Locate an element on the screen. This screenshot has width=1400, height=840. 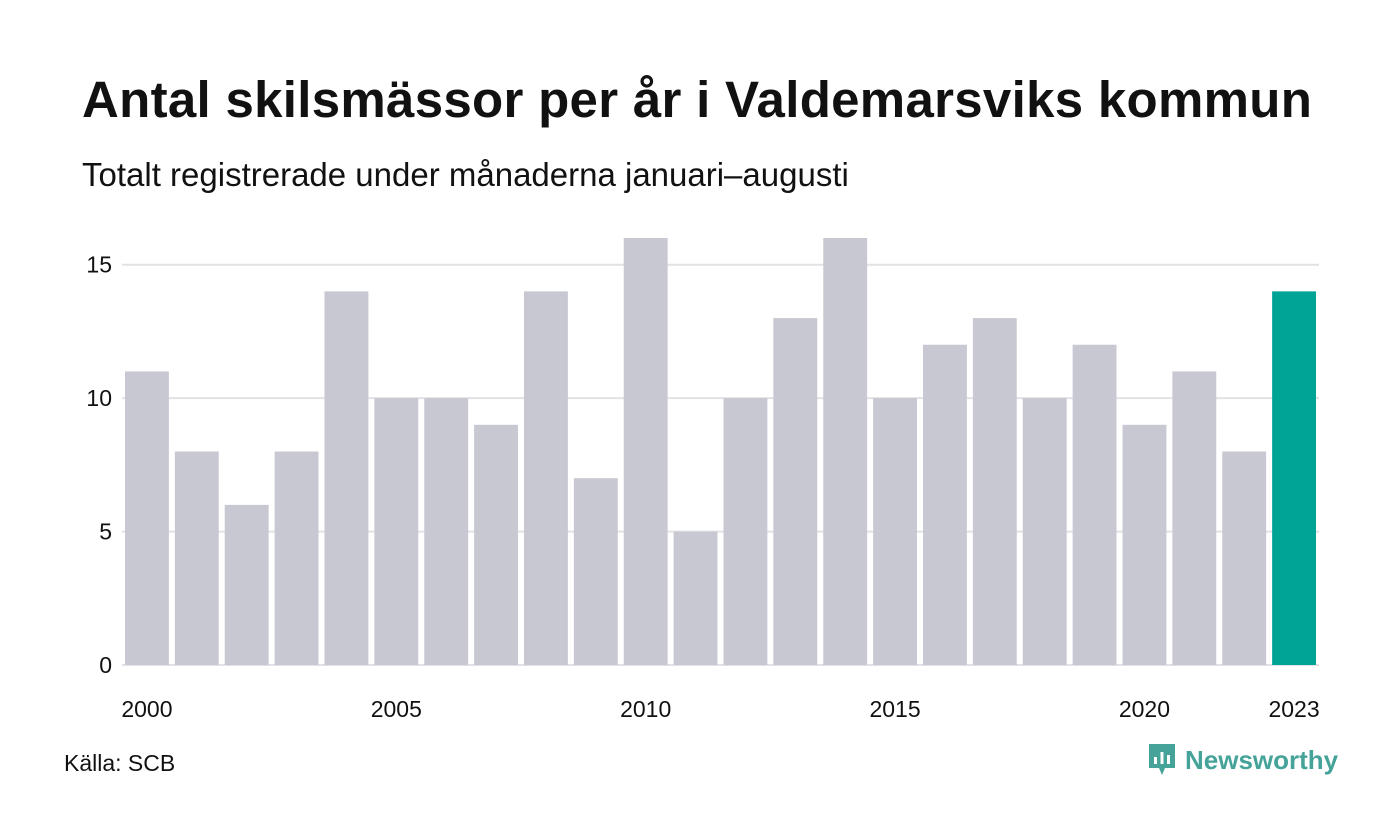
bar-2011 is located at coordinates (695, 598).